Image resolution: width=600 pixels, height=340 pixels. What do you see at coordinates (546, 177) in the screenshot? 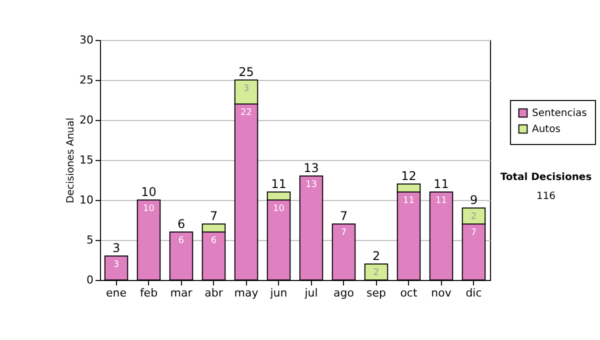
I see `text: Total Decisiones` at bounding box center [546, 177].